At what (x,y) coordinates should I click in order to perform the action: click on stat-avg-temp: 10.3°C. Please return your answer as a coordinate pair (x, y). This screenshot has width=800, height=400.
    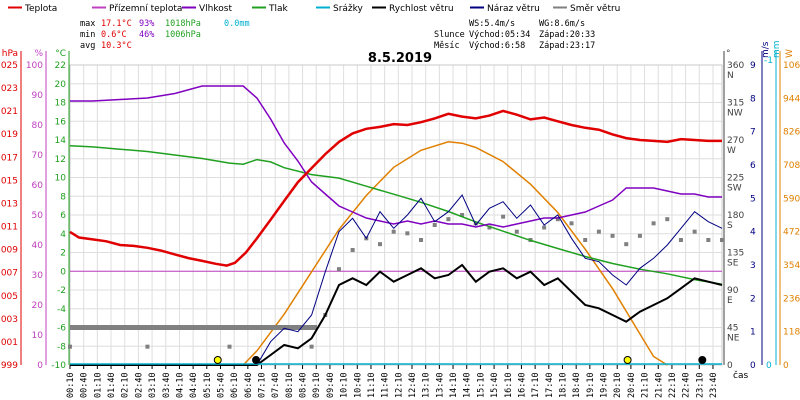
    Looking at the image, I should click on (116, 46).